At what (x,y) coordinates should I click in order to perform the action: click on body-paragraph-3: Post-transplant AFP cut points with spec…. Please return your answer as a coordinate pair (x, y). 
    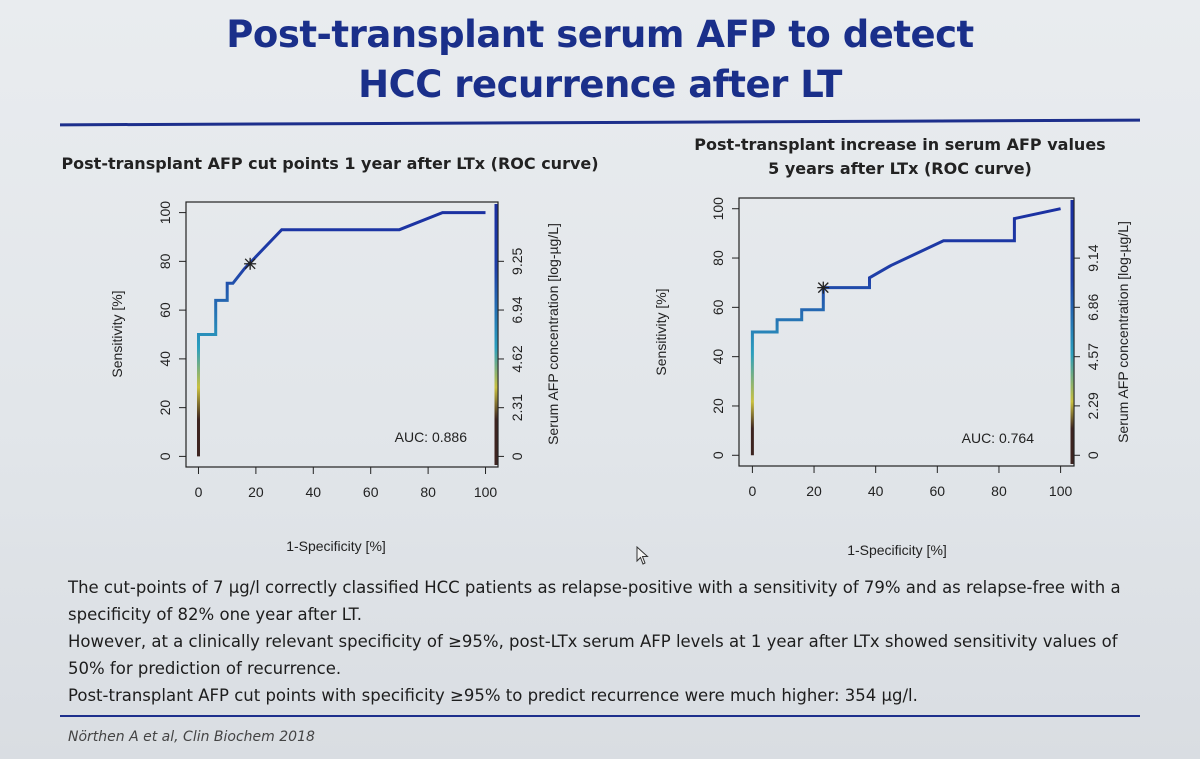
    Looking at the image, I should click on (493, 695).